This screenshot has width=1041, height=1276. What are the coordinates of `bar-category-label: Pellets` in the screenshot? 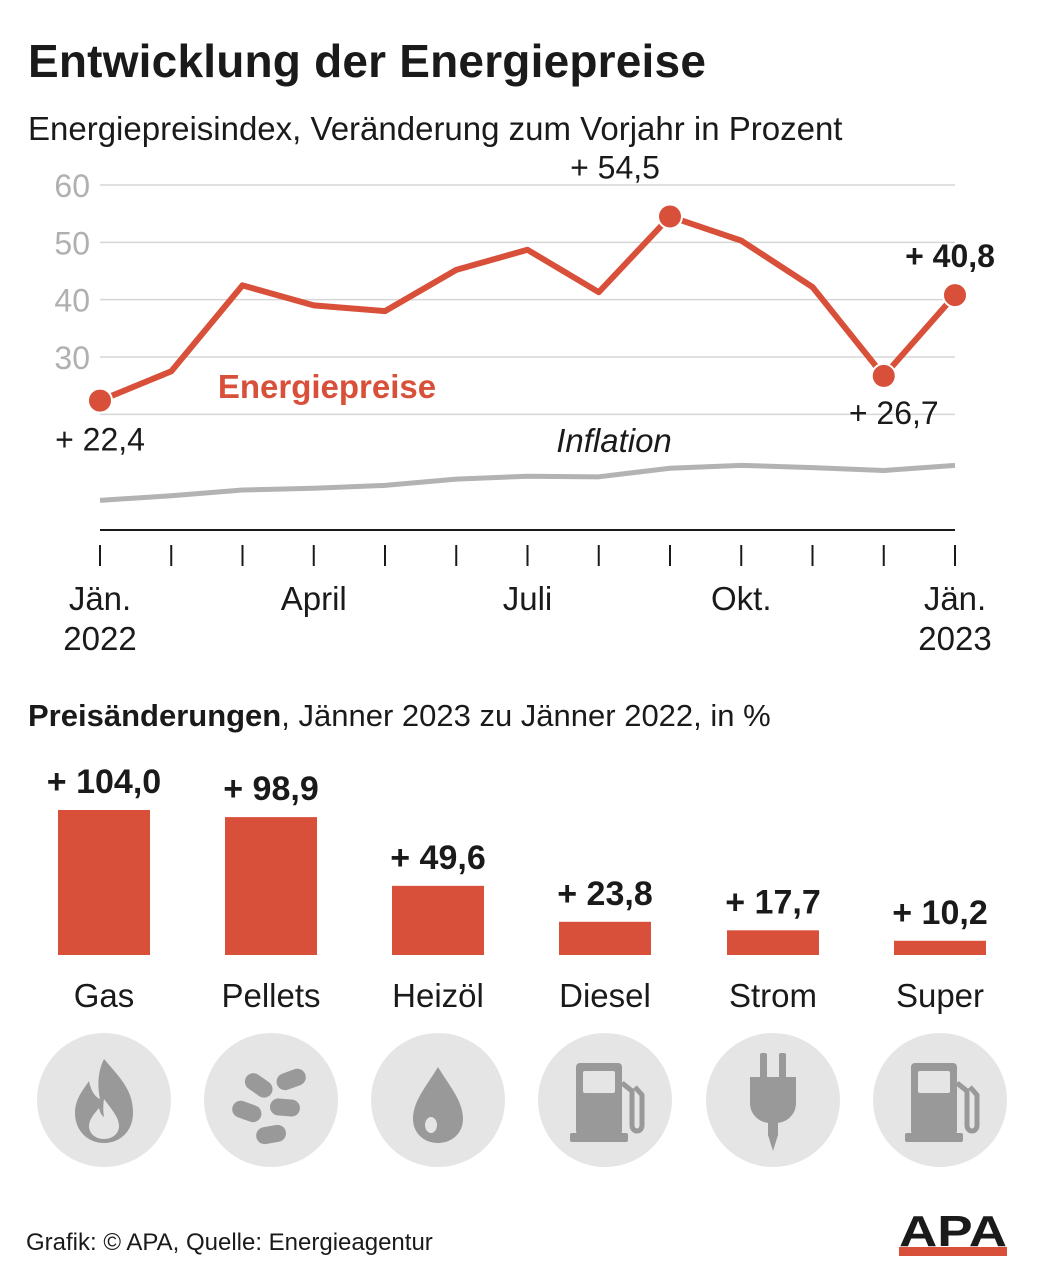 It's located at (270, 995).